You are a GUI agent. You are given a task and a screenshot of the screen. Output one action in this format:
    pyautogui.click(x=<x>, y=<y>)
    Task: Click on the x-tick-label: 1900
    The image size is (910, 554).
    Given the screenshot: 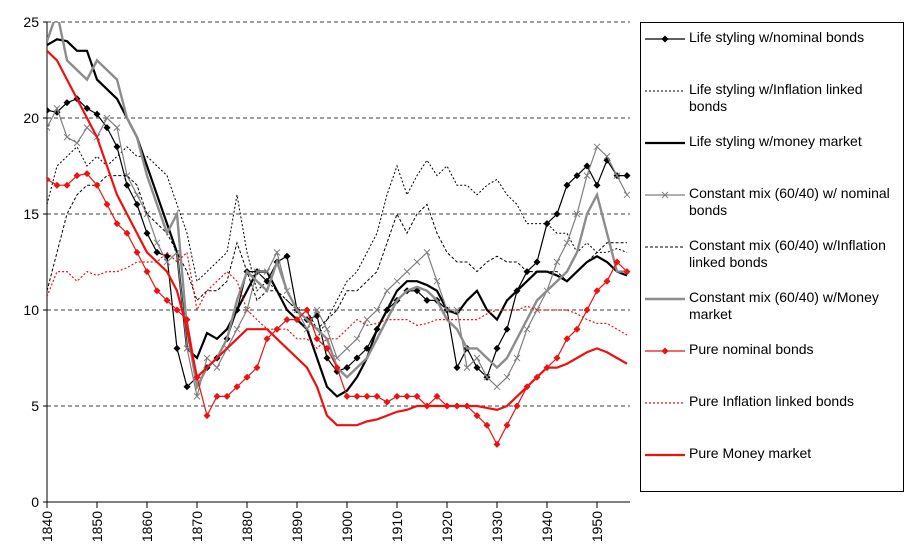 What is the action you would take?
    pyautogui.click(x=347, y=526)
    